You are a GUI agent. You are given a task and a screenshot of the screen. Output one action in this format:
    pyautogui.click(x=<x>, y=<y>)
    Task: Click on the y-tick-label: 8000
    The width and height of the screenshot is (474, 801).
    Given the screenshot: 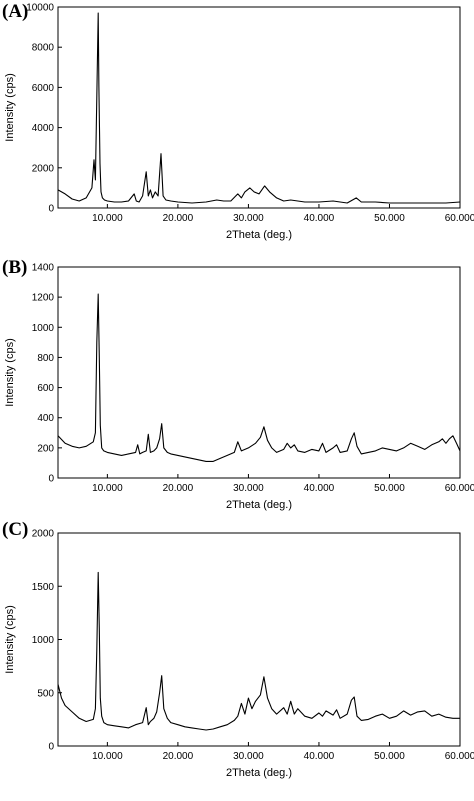 What is the action you would take?
    pyautogui.click(x=43, y=48)
    